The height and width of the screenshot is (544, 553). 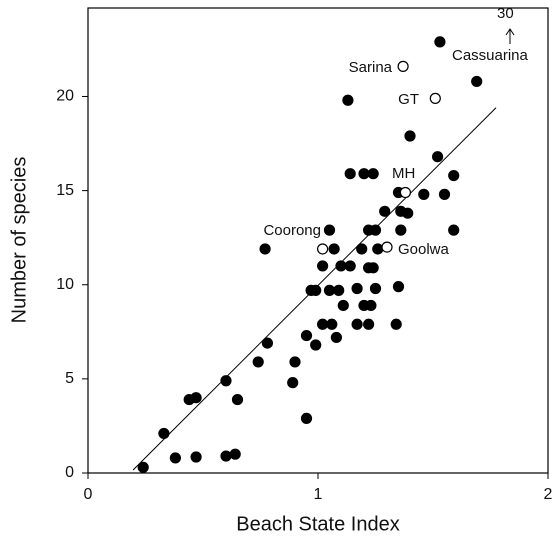 I want to click on x-tick-label: 1, so click(x=318, y=494).